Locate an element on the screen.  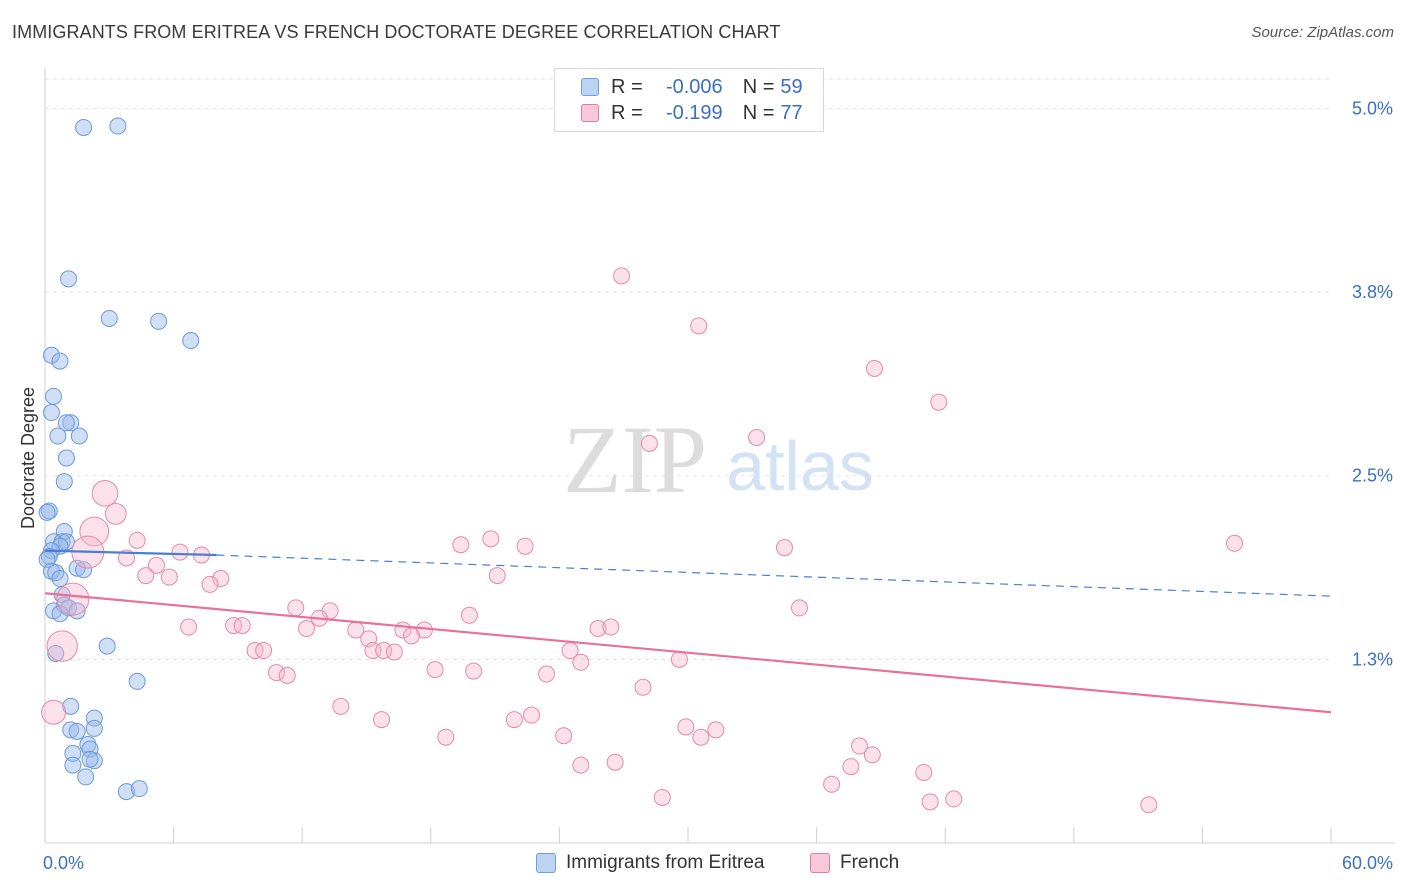
legend-r-label: R = is located at coordinates (627, 86).